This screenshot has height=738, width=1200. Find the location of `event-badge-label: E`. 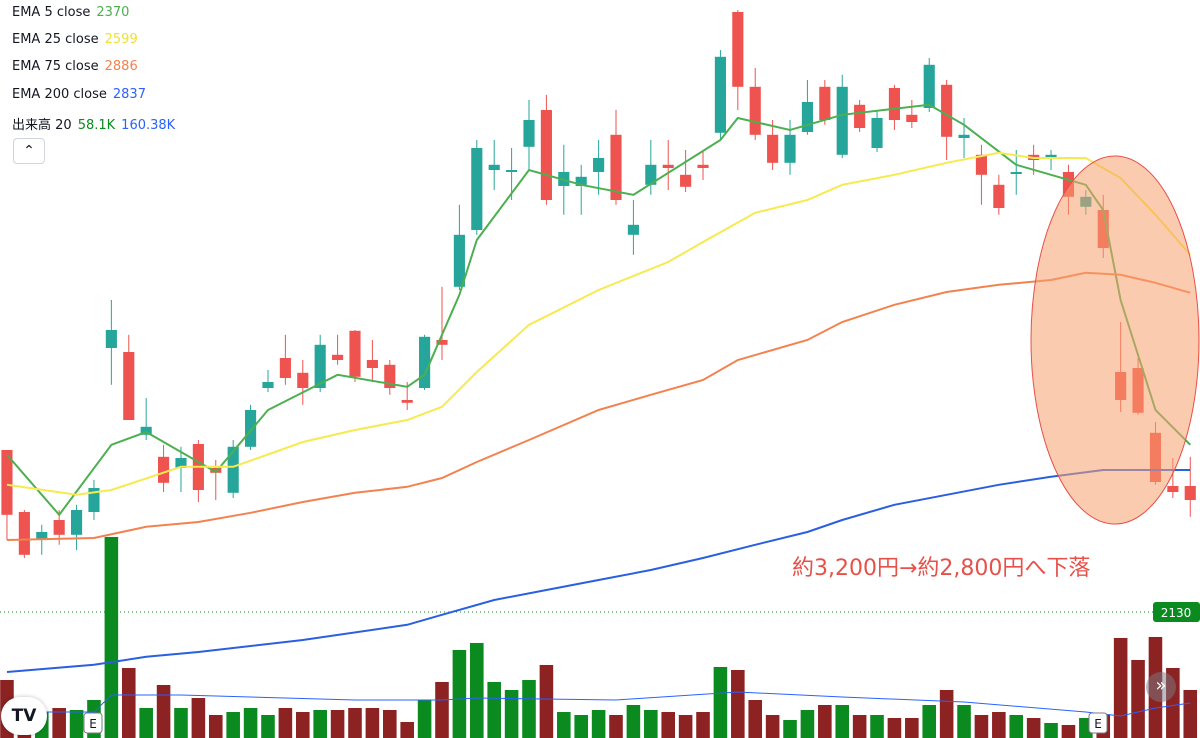

event-badge-label: E is located at coordinates (1098, 724).